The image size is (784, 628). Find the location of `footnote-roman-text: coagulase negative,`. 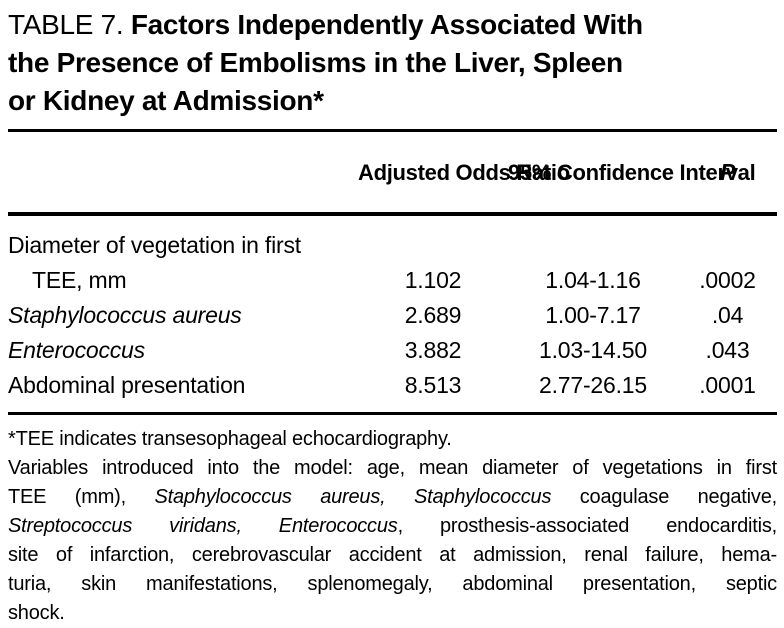

footnote-roman-text: coagulase negative, is located at coordinates (664, 497).